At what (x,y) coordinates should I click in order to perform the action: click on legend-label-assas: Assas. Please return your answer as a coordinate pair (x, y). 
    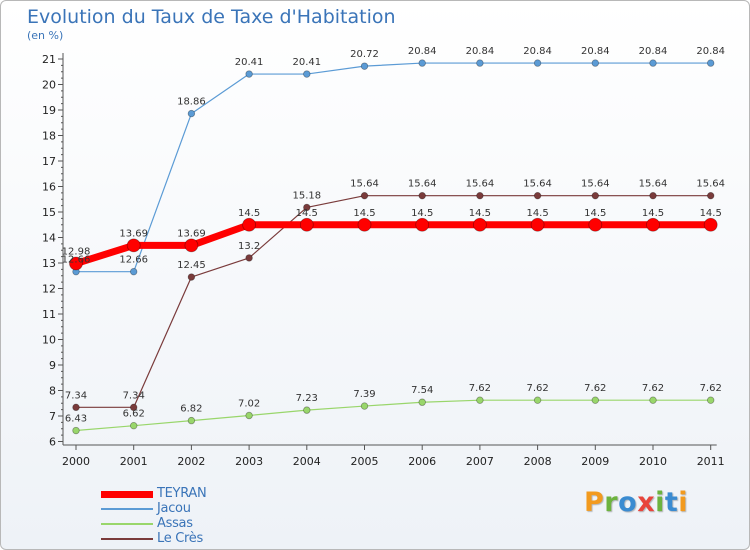
    Looking at the image, I should click on (175, 523).